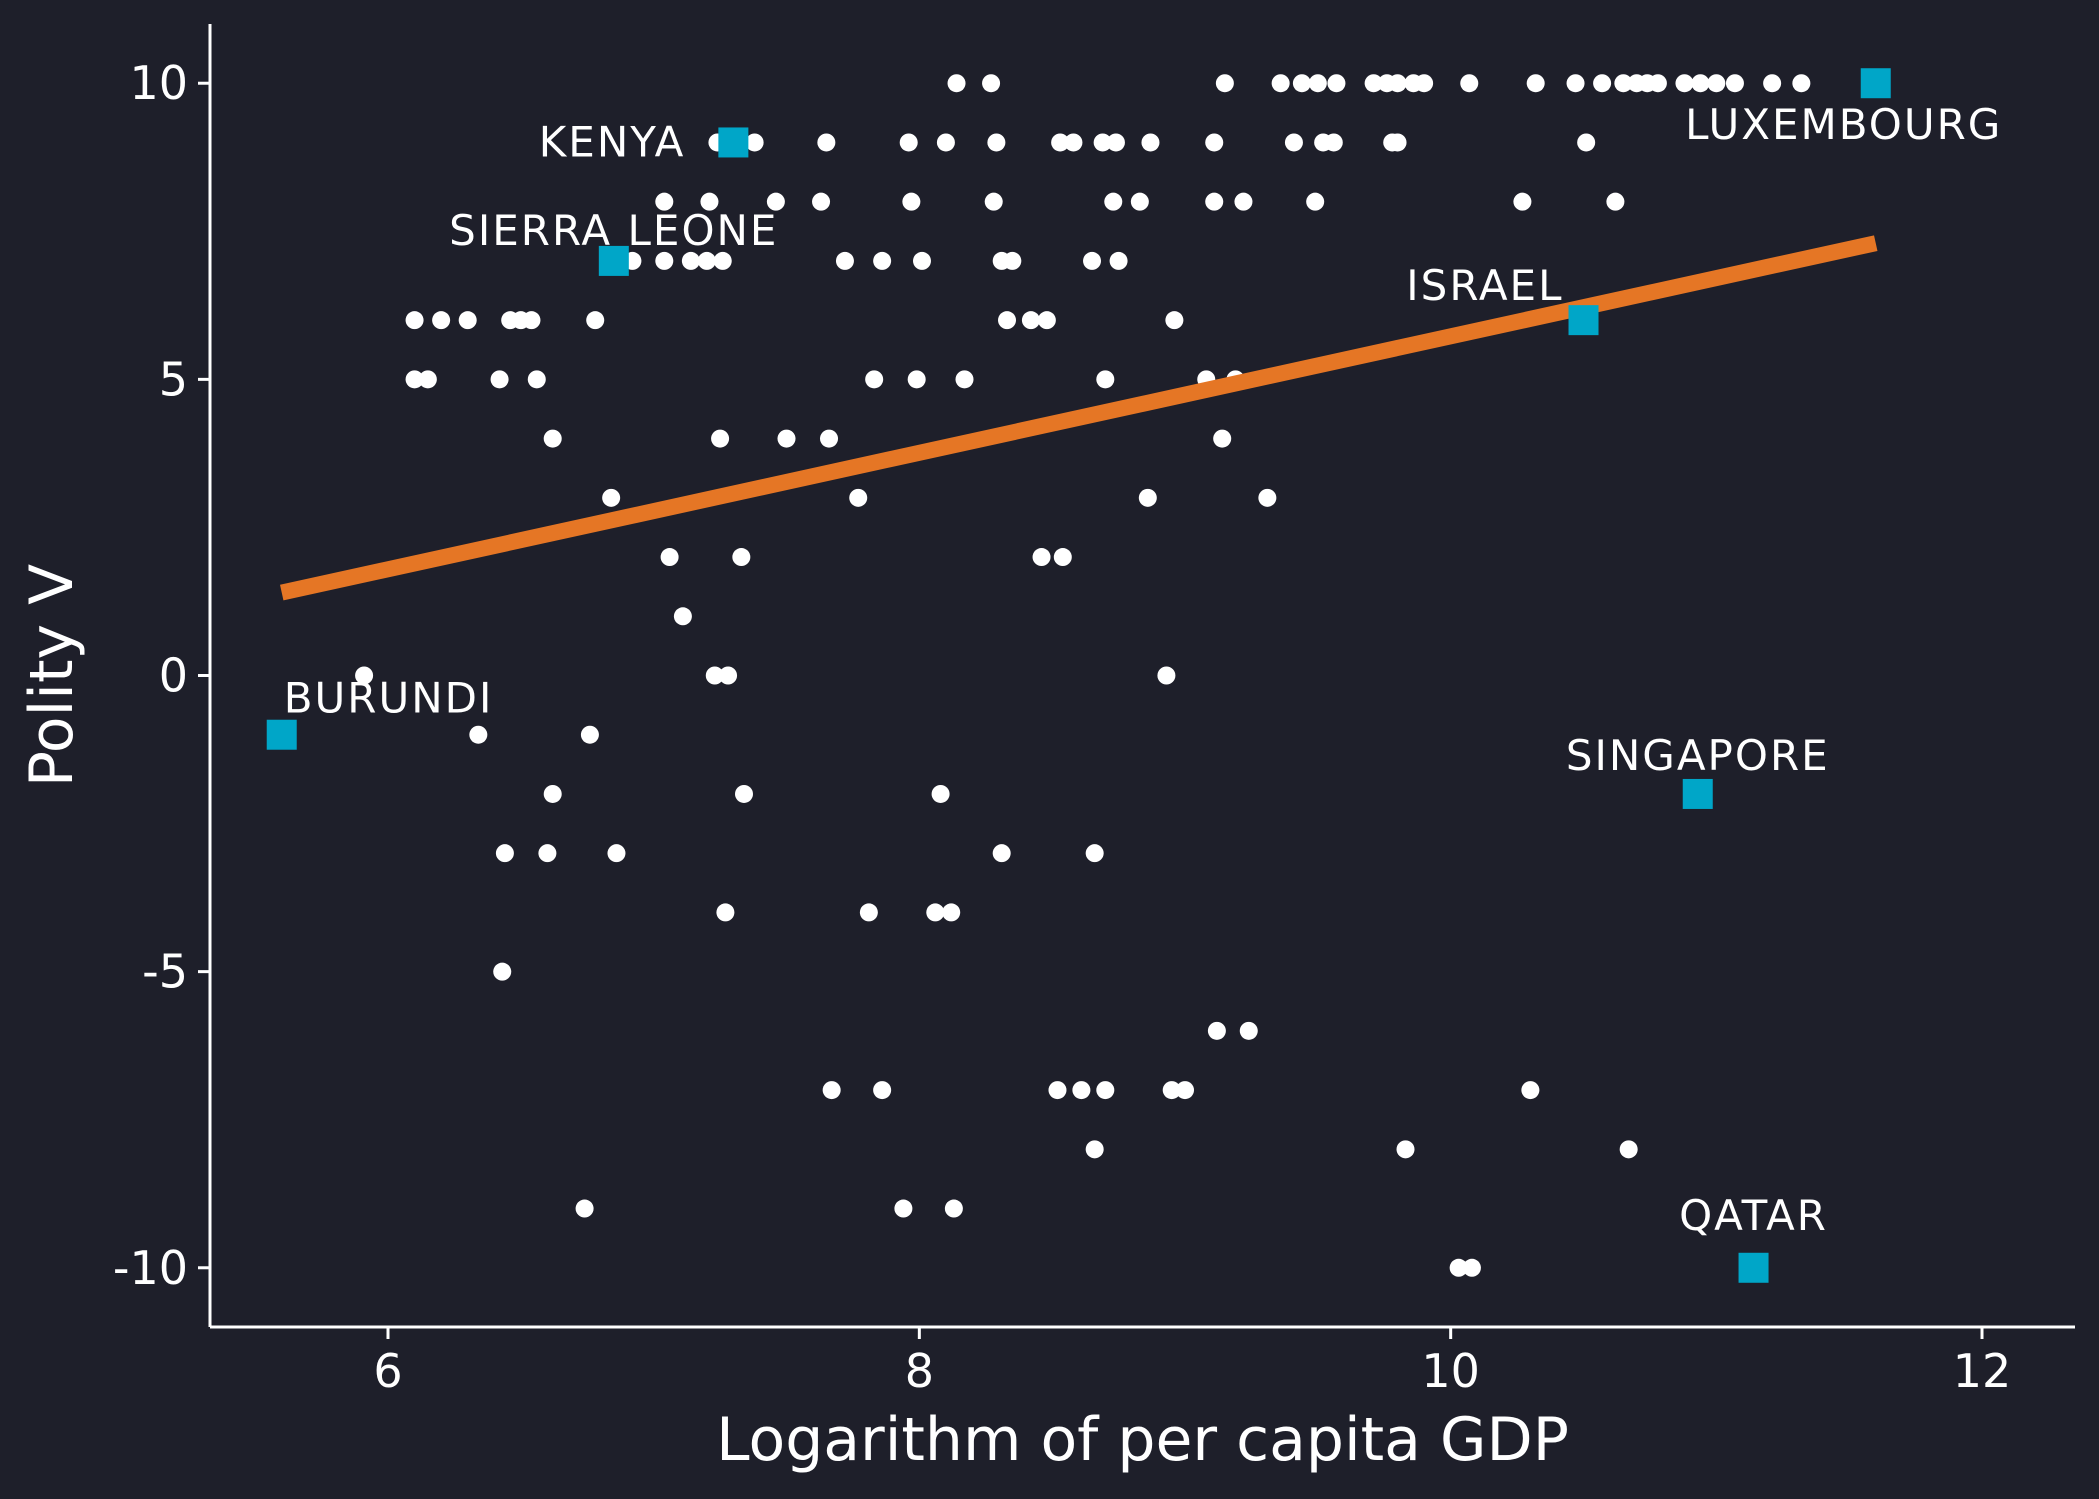 The width and height of the screenshot is (2099, 1499). I want to click on highlight-label: SIERRA LEONE, so click(613, 230).